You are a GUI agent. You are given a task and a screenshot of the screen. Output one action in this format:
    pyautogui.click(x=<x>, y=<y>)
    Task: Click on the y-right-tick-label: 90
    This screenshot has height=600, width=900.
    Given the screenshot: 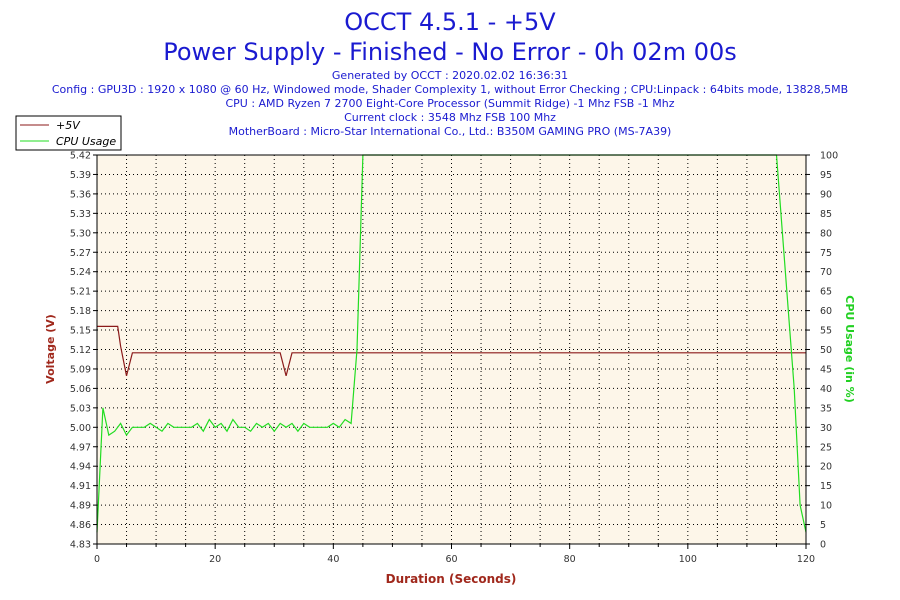 What is the action you would take?
    pyautogui.click(x=826, y=194)
    